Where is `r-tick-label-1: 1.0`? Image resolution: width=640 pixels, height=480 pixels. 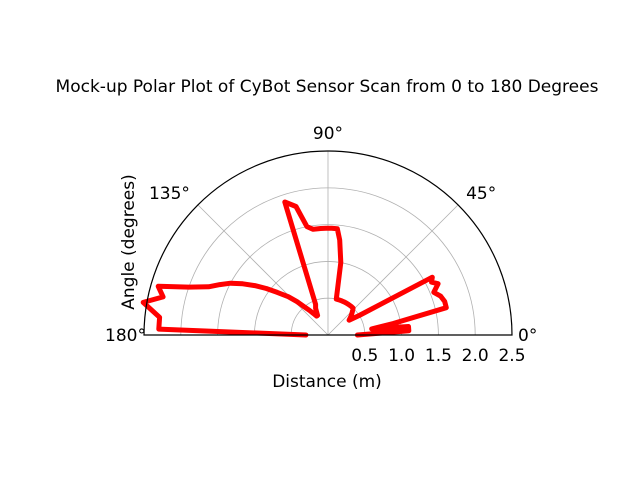
r-tick-label-1: 1.0 is located at coordinates (401, 356).